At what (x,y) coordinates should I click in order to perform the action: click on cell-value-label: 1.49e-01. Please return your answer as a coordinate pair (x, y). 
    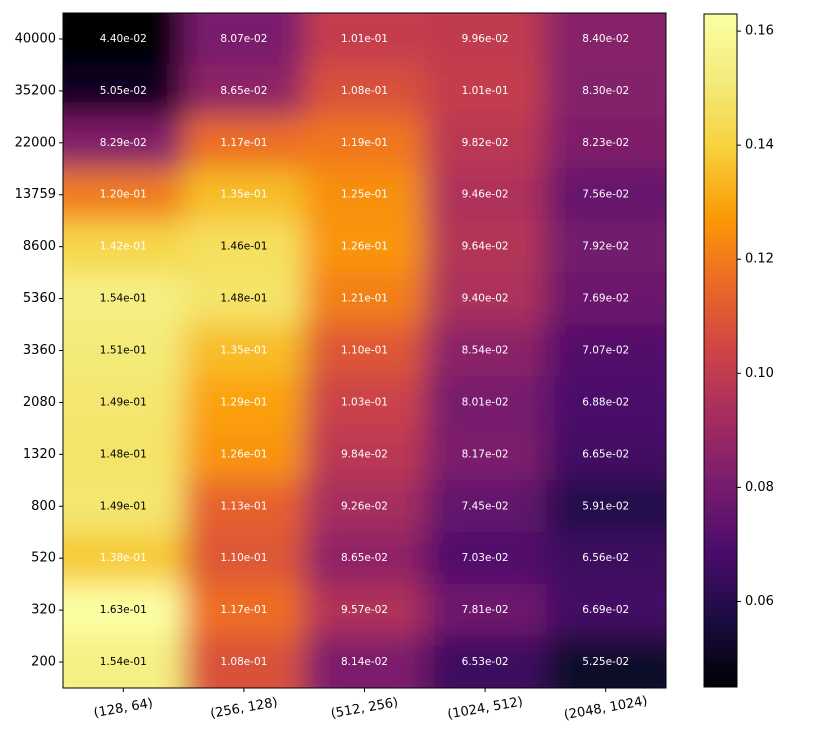
    Looking at the image, I should click on (123, 506).